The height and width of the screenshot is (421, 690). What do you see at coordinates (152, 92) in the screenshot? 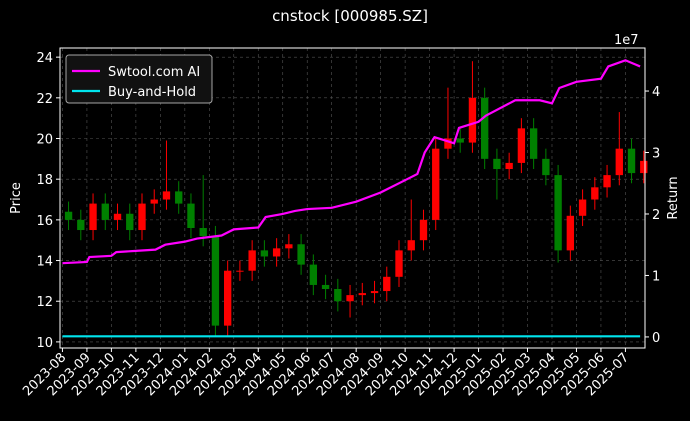
I see `legend-label: Buy-and-Hold` at bounding box center [152, 92].